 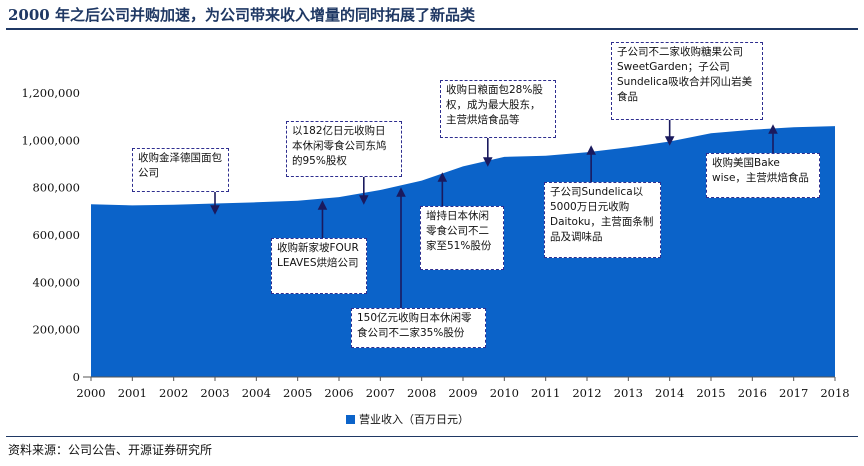 What do you see at coordinates (56, 188) in the screenshot?
I see `y-tick-label: 800,000` at bounding box center [56, 188].